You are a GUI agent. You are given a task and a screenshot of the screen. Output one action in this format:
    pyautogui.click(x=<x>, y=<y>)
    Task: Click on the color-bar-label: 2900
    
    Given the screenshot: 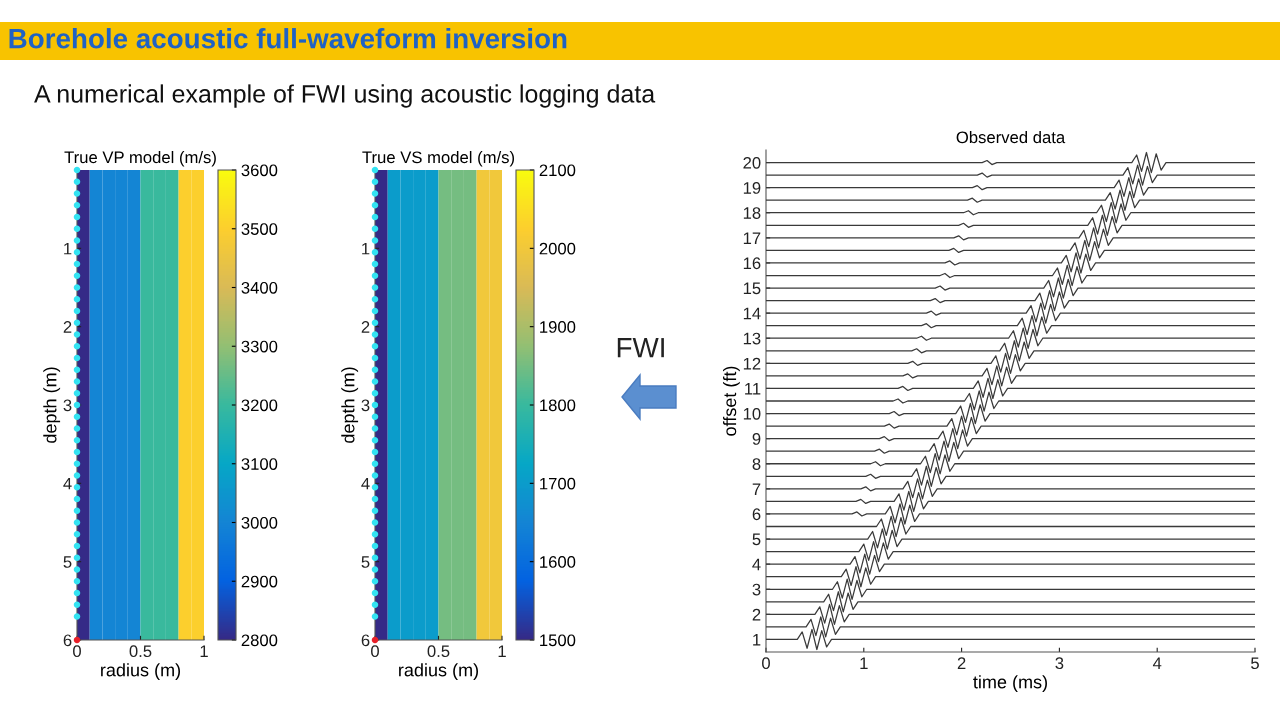 What is the action you would take?
    pyautogui.click(x=259, y=581)
    